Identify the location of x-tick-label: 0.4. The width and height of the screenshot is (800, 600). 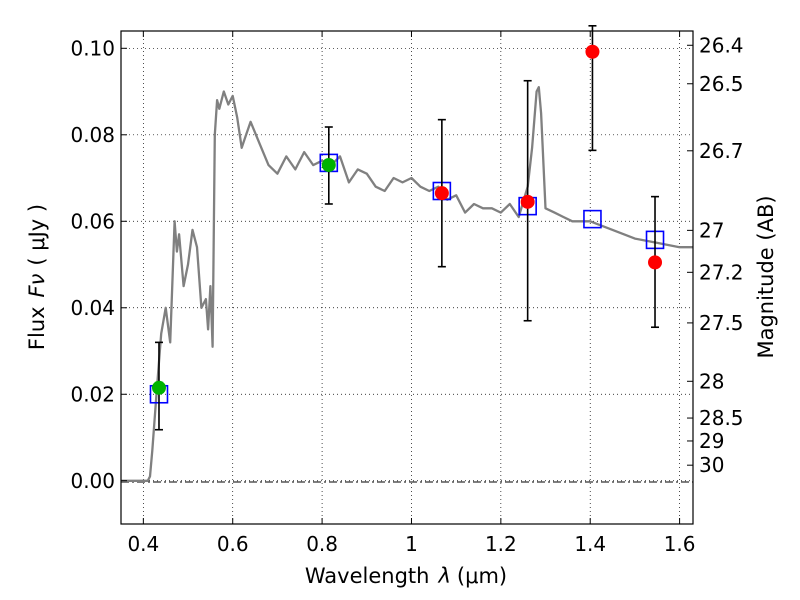
(143, 544).